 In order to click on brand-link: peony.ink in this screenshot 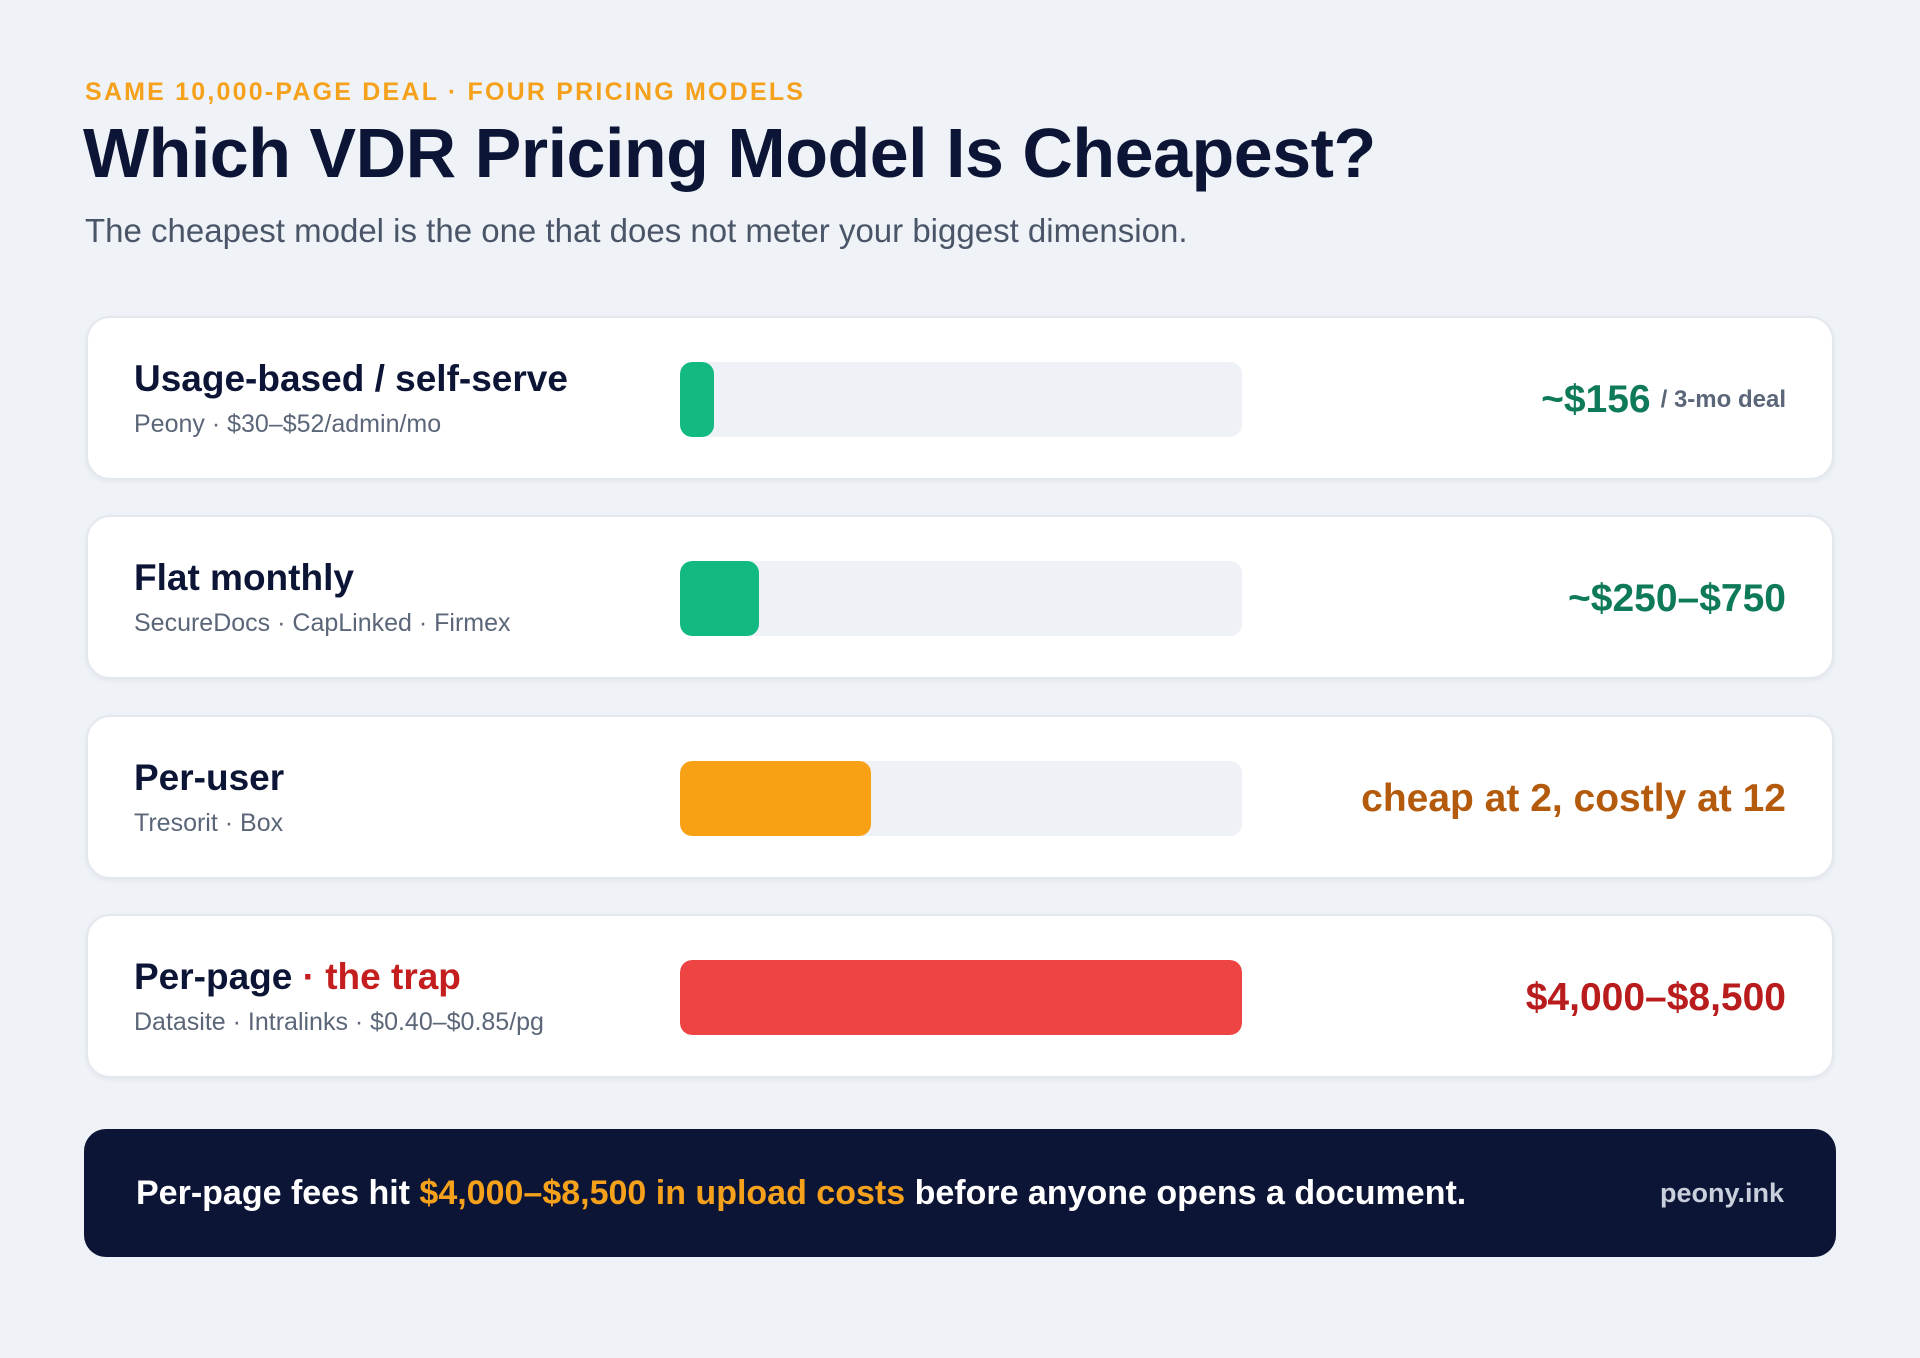, I will do `click(1721, 1192)`.